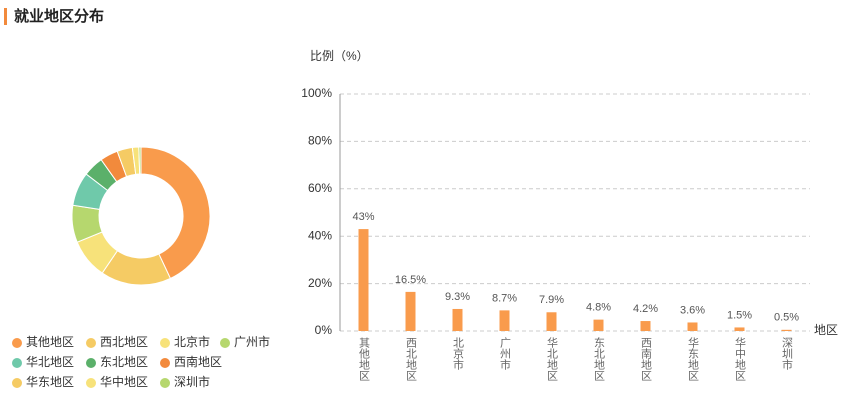  What do you see at coordinates (786, 318) in the screenshot?
I see `value-label: 0.5%` at bounding box center [786, 318].